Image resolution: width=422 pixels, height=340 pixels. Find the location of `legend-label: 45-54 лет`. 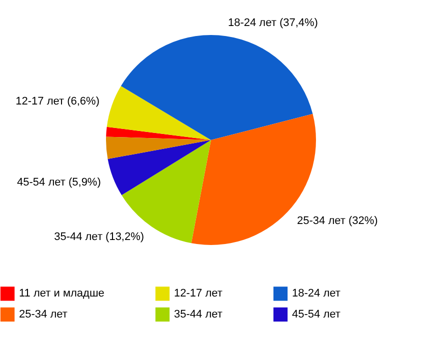

legend-label: 45-54 лет is located at coordinates (316, 314).